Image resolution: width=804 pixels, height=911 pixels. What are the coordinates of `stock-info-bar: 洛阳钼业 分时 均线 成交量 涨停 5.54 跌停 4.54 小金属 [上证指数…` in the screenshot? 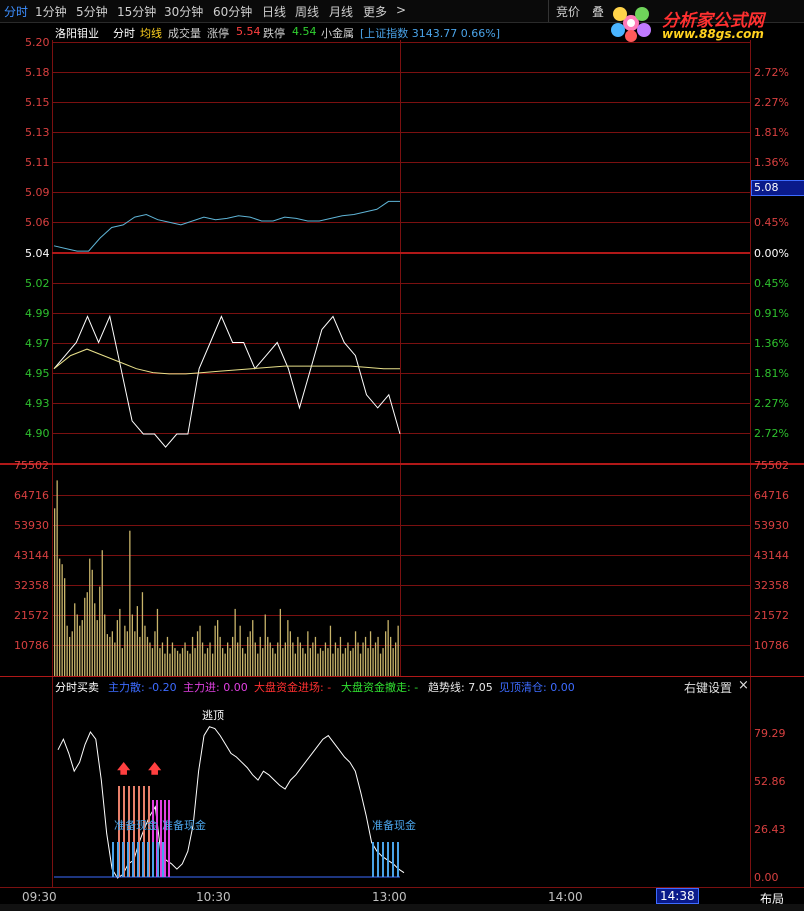 It's located at (375, 31).